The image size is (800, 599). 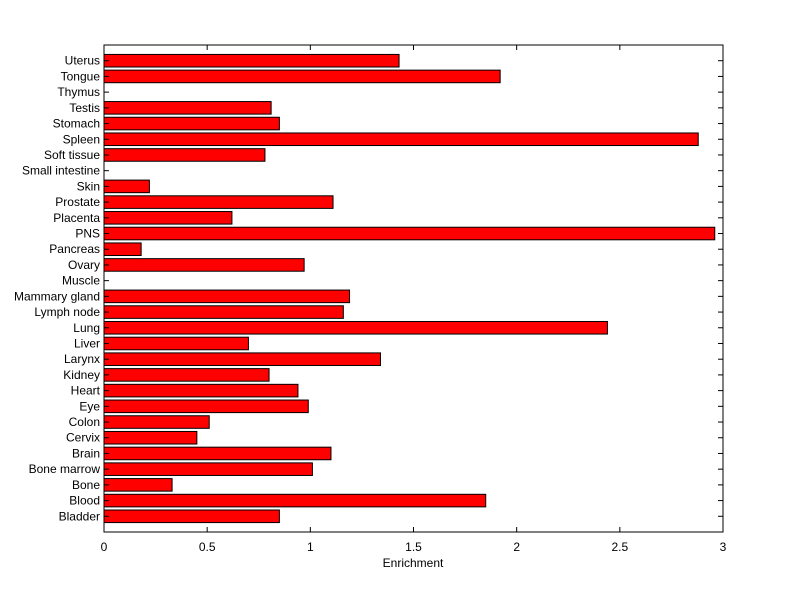 I want to click on bar-bone, so click(x=138, y=485).